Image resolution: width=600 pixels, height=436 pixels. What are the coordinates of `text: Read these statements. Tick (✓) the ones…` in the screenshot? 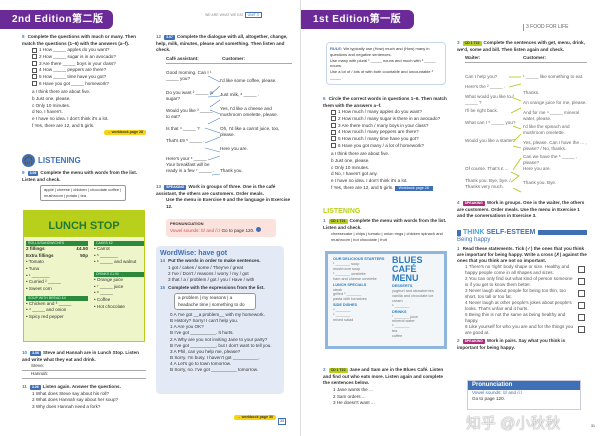 It's located at (522, 254).